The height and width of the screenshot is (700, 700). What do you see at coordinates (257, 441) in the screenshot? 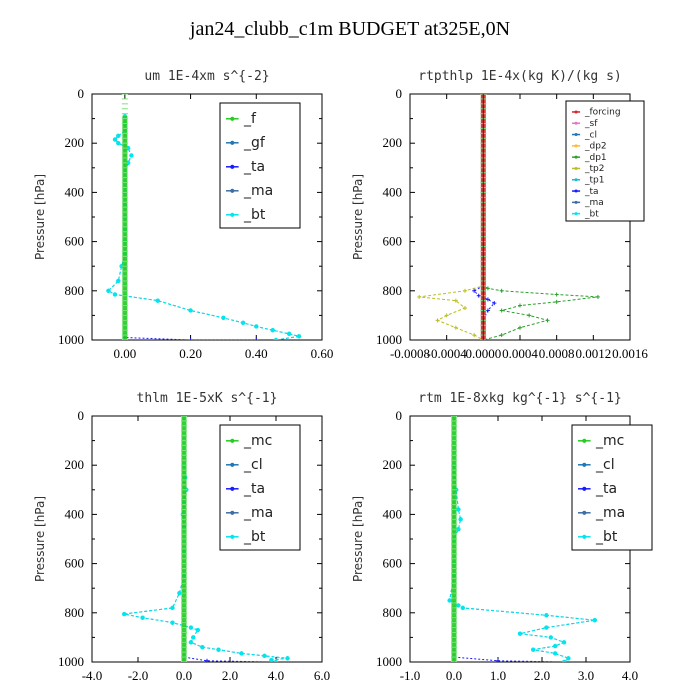
I see `legend-label: _mc` at bounding box center [257, 441].